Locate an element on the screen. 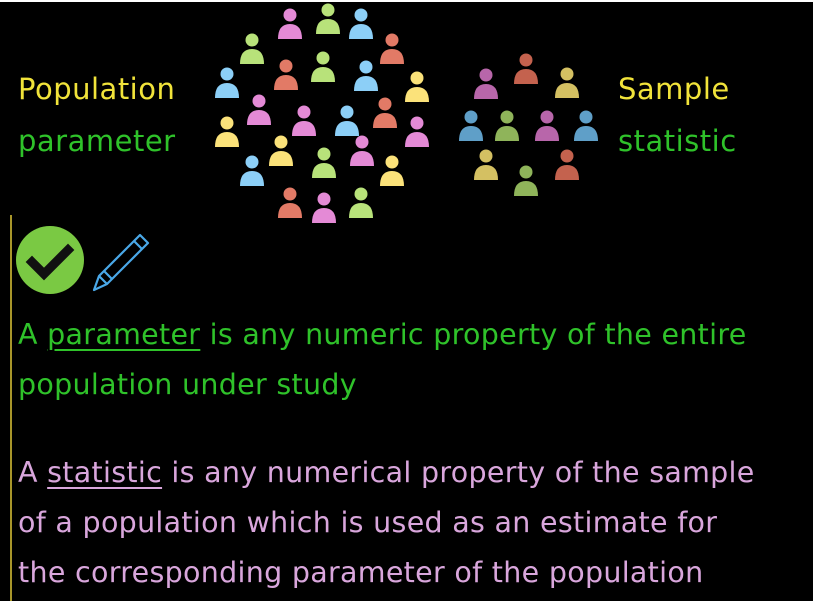 This screenshot has height=601, width=813. parameter-term: parameter is located at coordinates (124, 334).